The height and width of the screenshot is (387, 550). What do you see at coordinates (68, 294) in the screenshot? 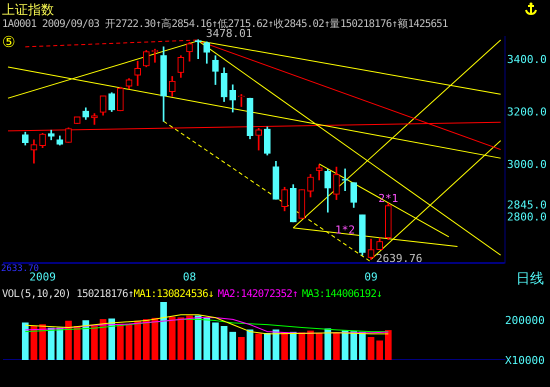
I see `chart-title: VOL(5,10,20) 150218176↑` at bounding box center [68, 294].